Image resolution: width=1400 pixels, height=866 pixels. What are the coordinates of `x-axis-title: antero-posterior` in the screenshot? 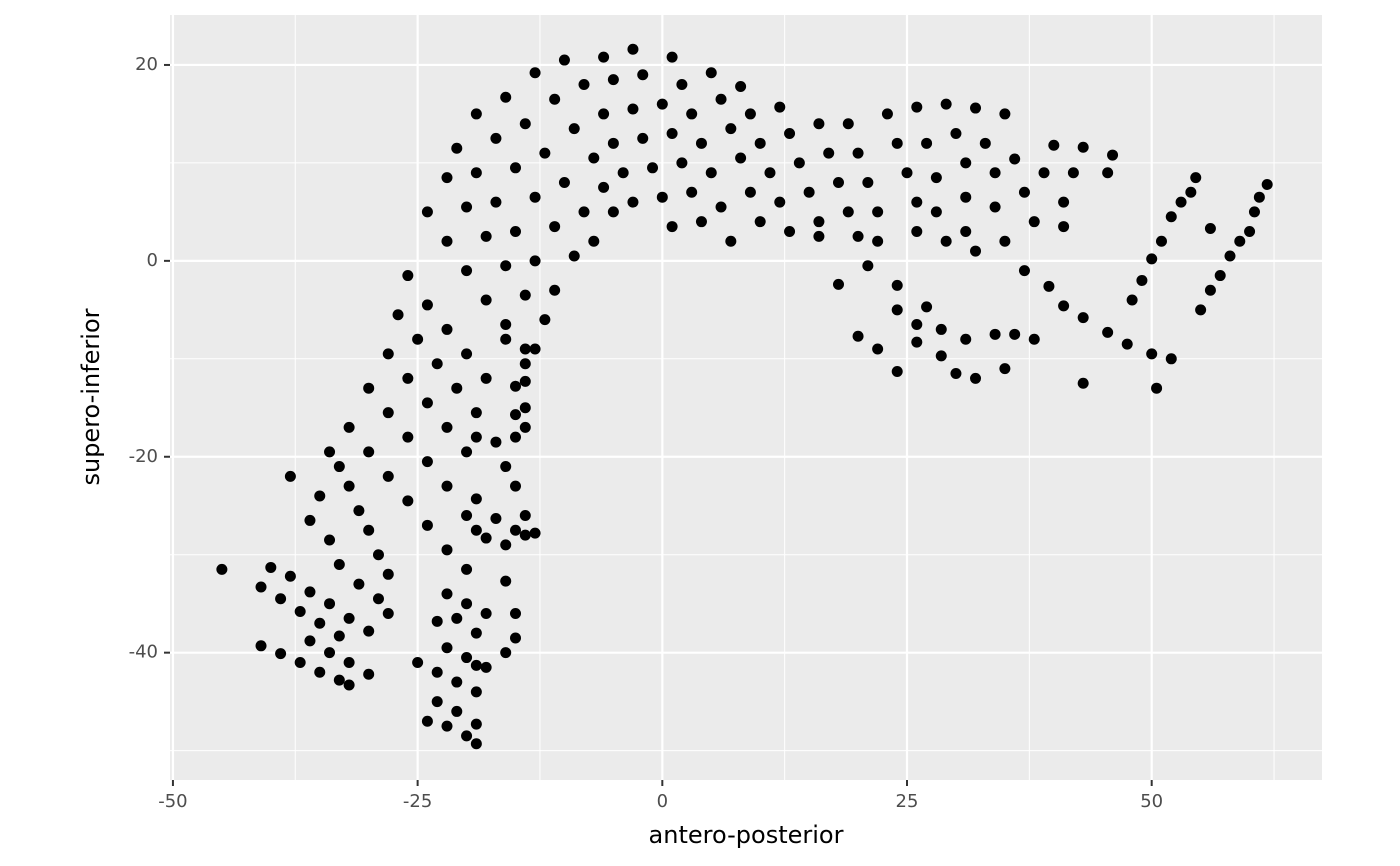 It's located at (746, 835).